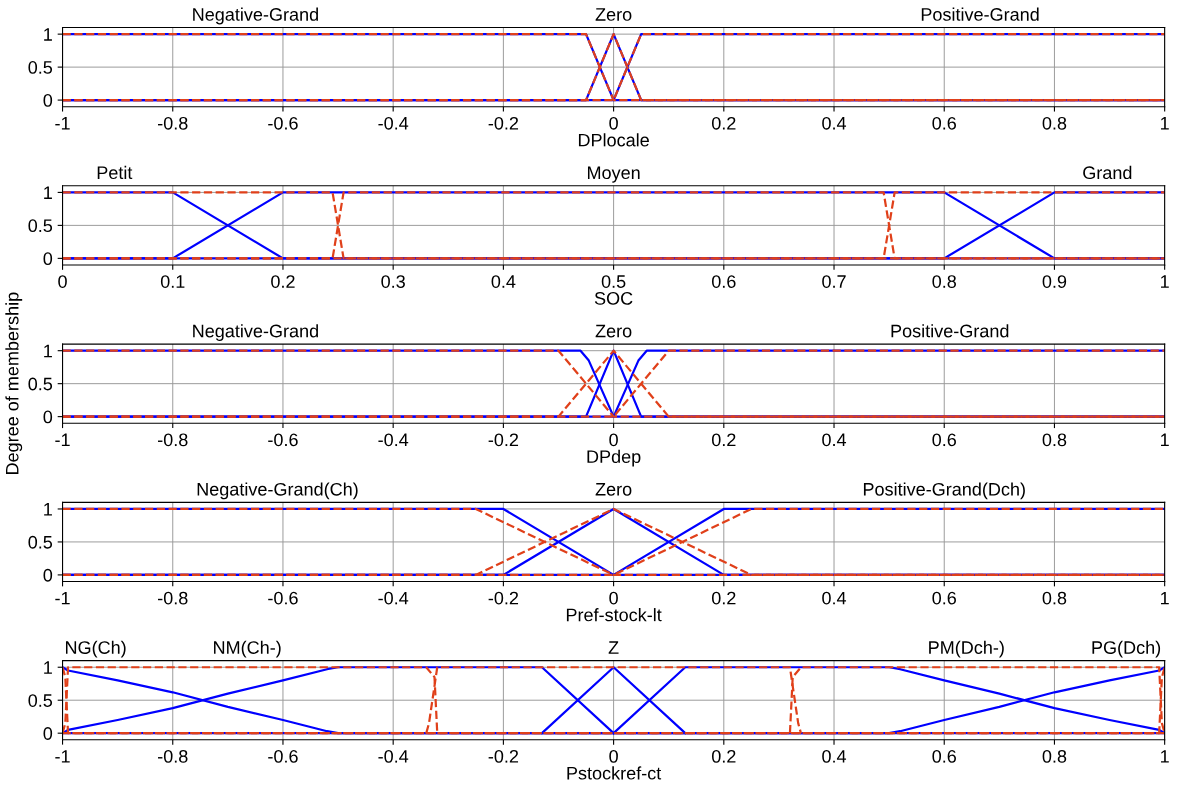 This screenshot has height=787, width=1180. I want to click on annotation: NM(Ch-), so click(247, 649).